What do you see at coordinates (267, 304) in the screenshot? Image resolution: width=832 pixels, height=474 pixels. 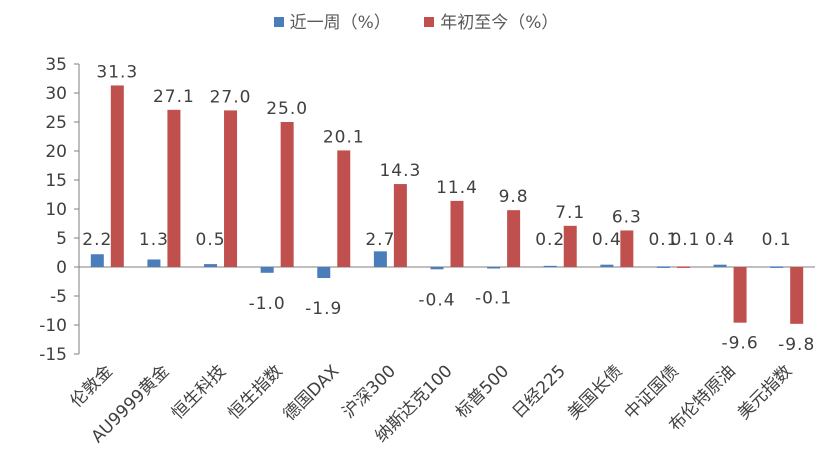 I see `data-label-weekly: -1.0` at bounding box center [267, 304].